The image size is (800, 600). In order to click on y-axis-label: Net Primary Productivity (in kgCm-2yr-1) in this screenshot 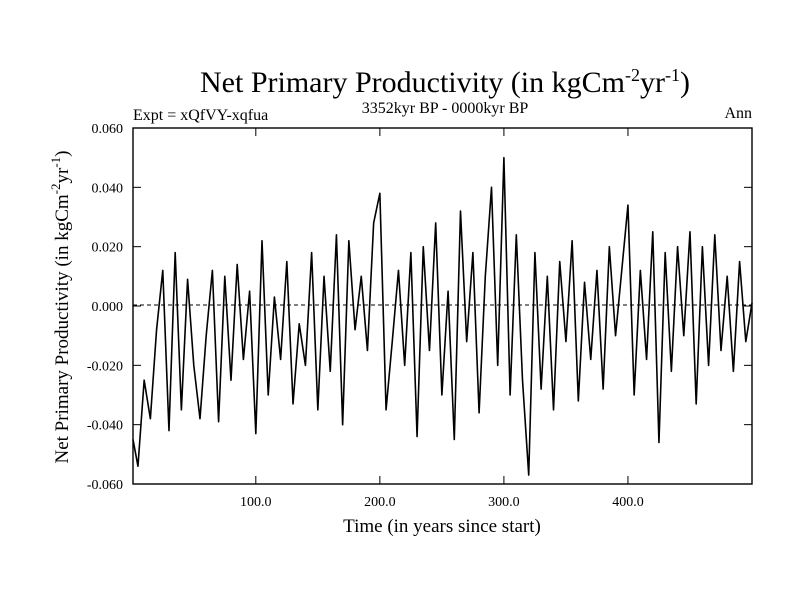, I will do `click(60, 307)`.